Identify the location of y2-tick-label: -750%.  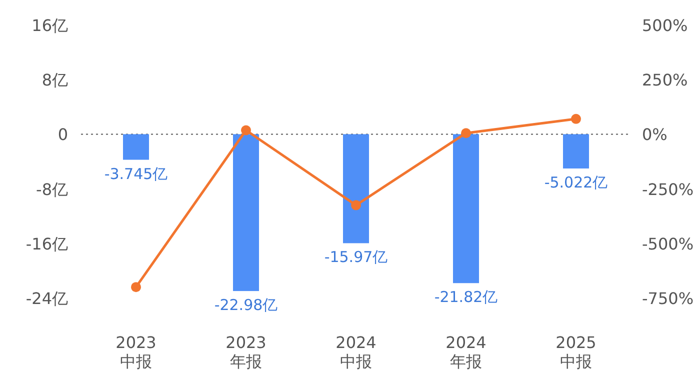
(668, 298).